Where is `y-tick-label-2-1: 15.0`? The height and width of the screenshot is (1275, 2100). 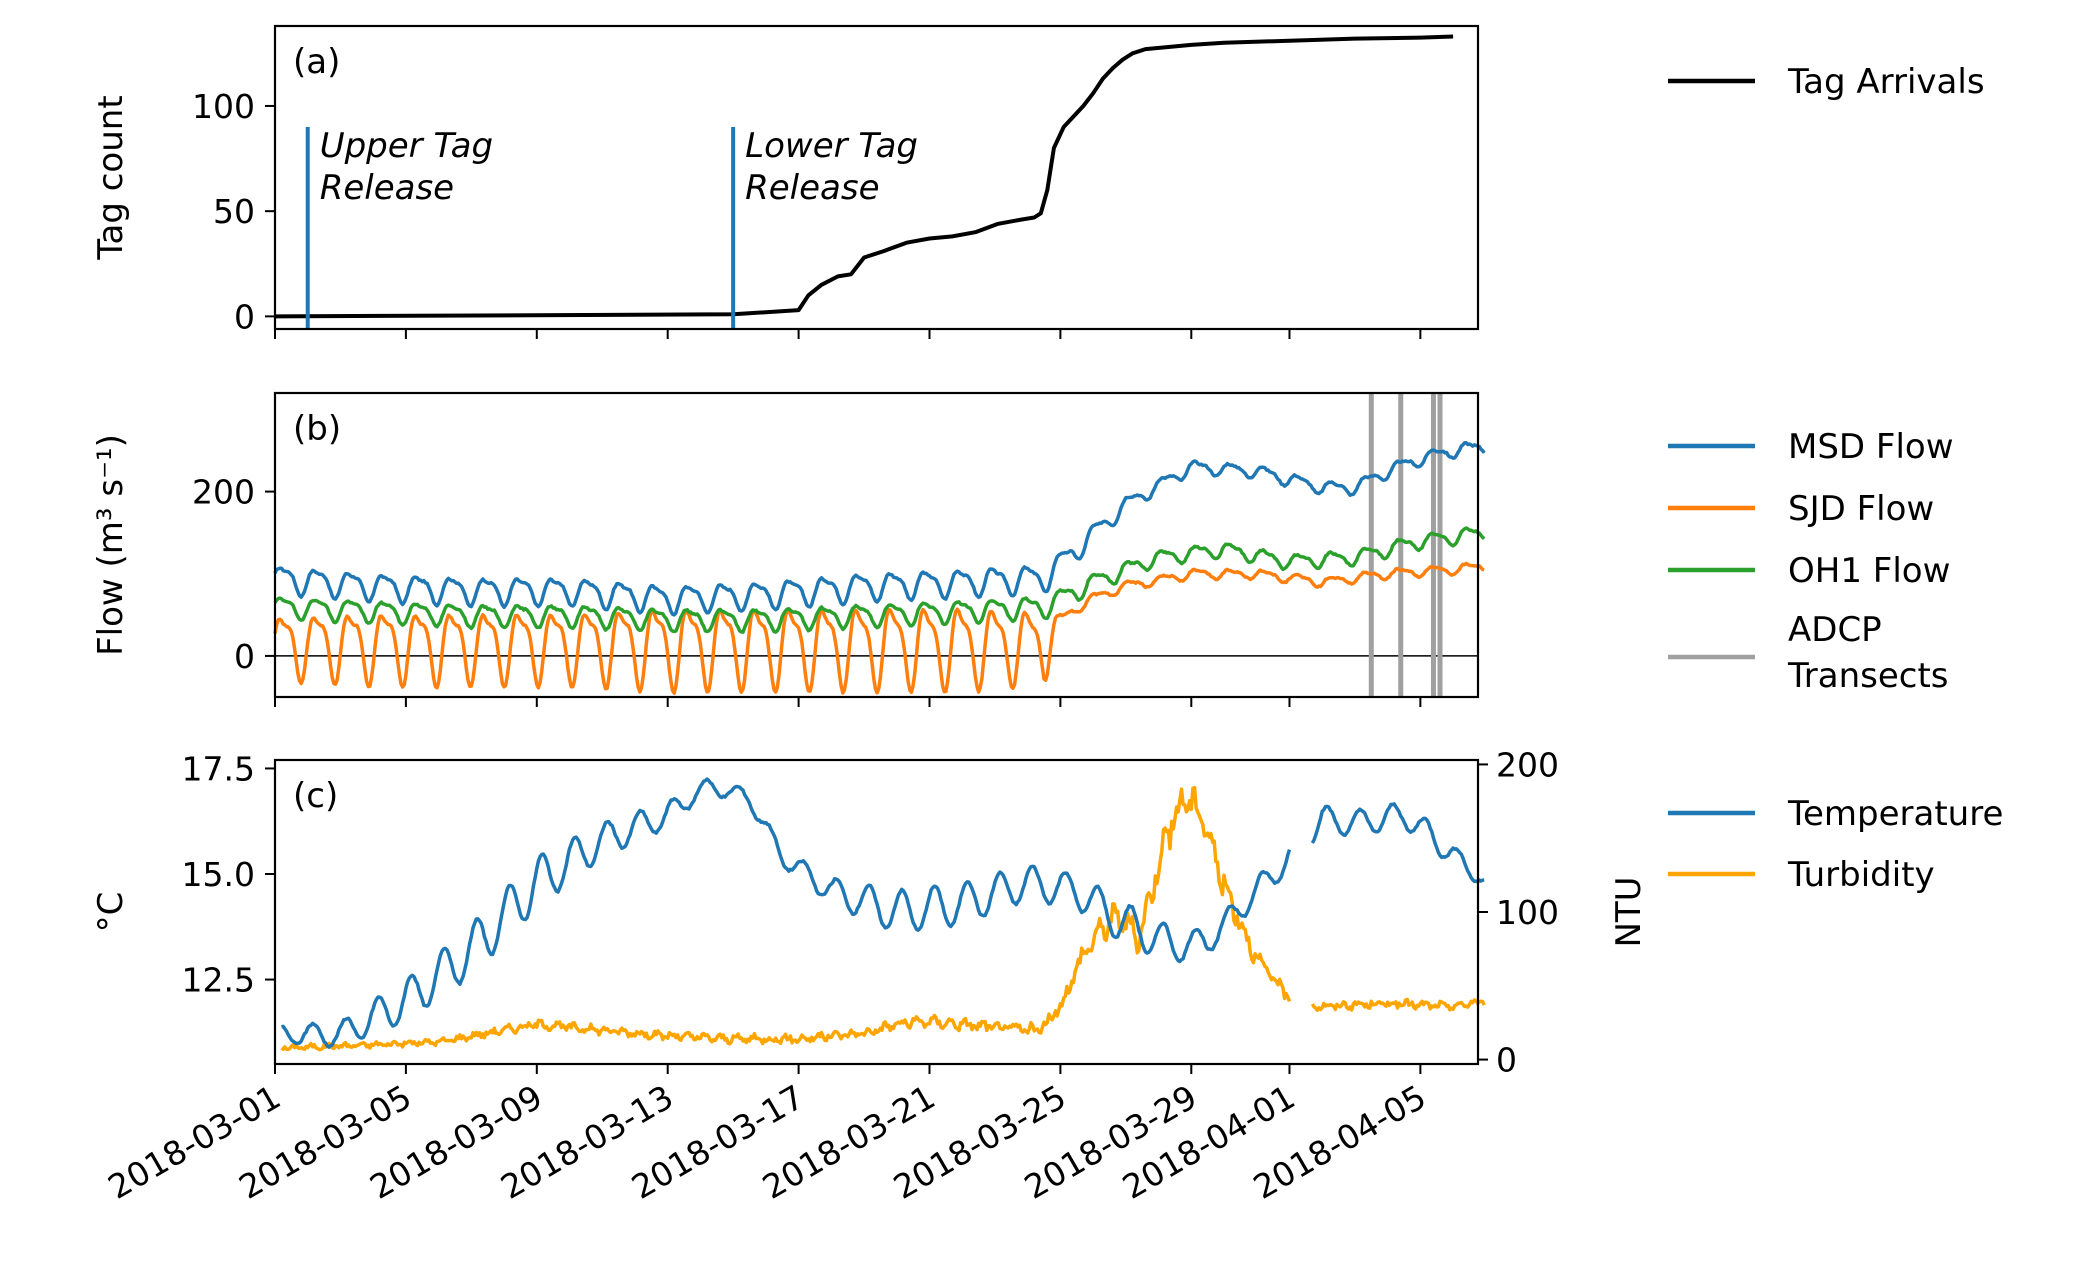
y-tick-label-2-1: 15.0 is located at coordinates (218, 874).